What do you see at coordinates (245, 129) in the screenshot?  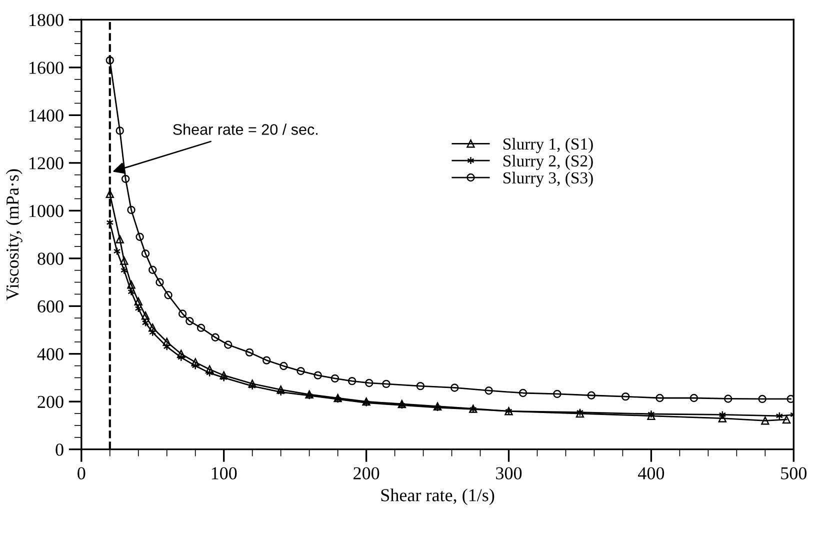 I see `annotation: Shear rate = 20 / sec.` at bounding box center [245, 129].